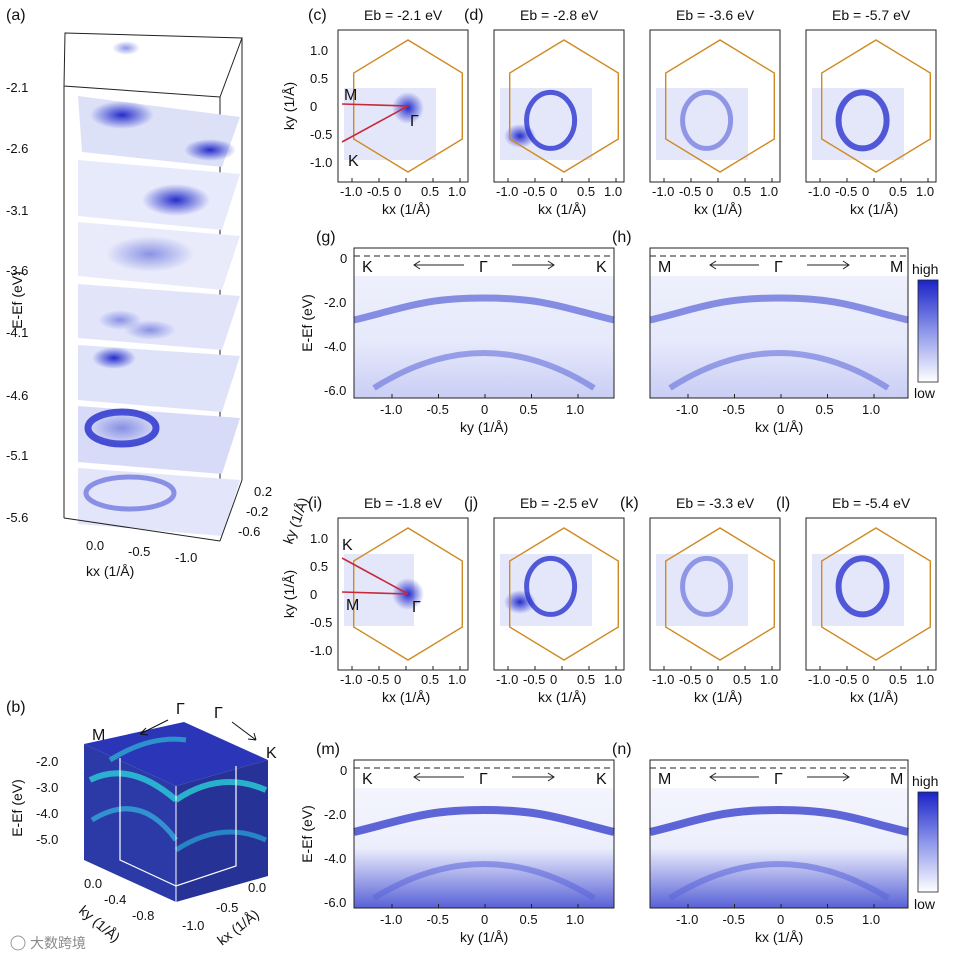 The width and height of the screenshot is (953, 959). What do you see at coordinates (328, 749) in the screenshot?
I see `text-label: (m)` at bounding box center [328, 749].